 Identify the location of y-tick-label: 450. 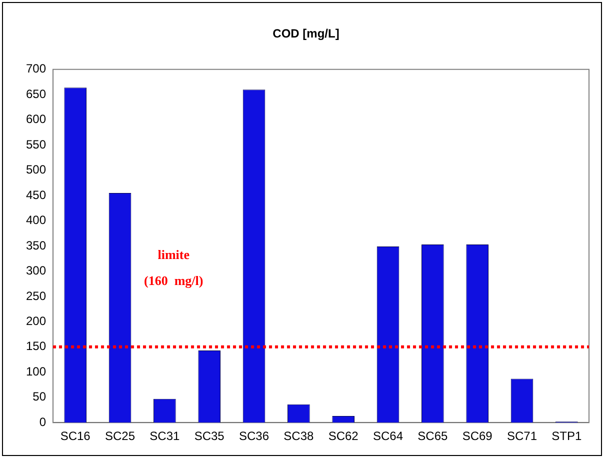
(36, 195).